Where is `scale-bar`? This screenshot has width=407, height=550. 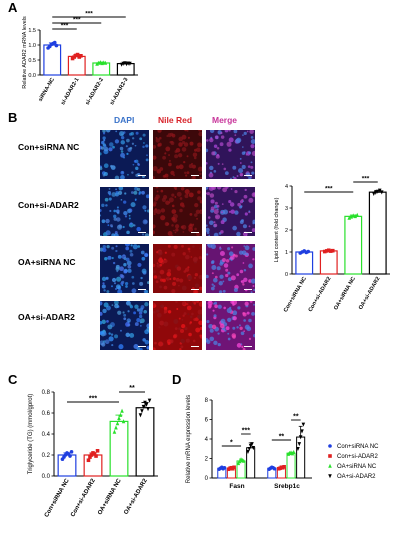
scale-bar is located at coordinates (142, 232).